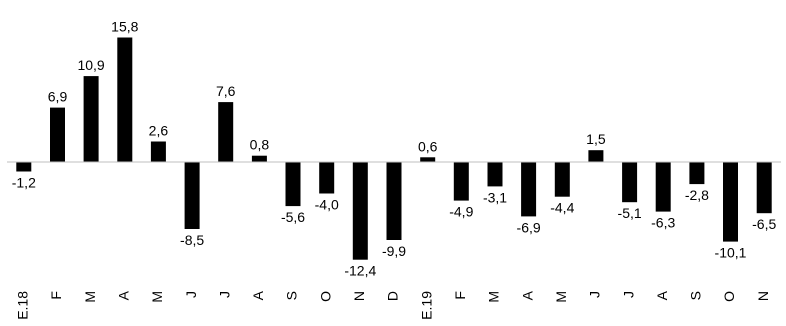  Describe the element at coordinates (527, 295) in the screenshot. I see `category-label-15: A` at that location.